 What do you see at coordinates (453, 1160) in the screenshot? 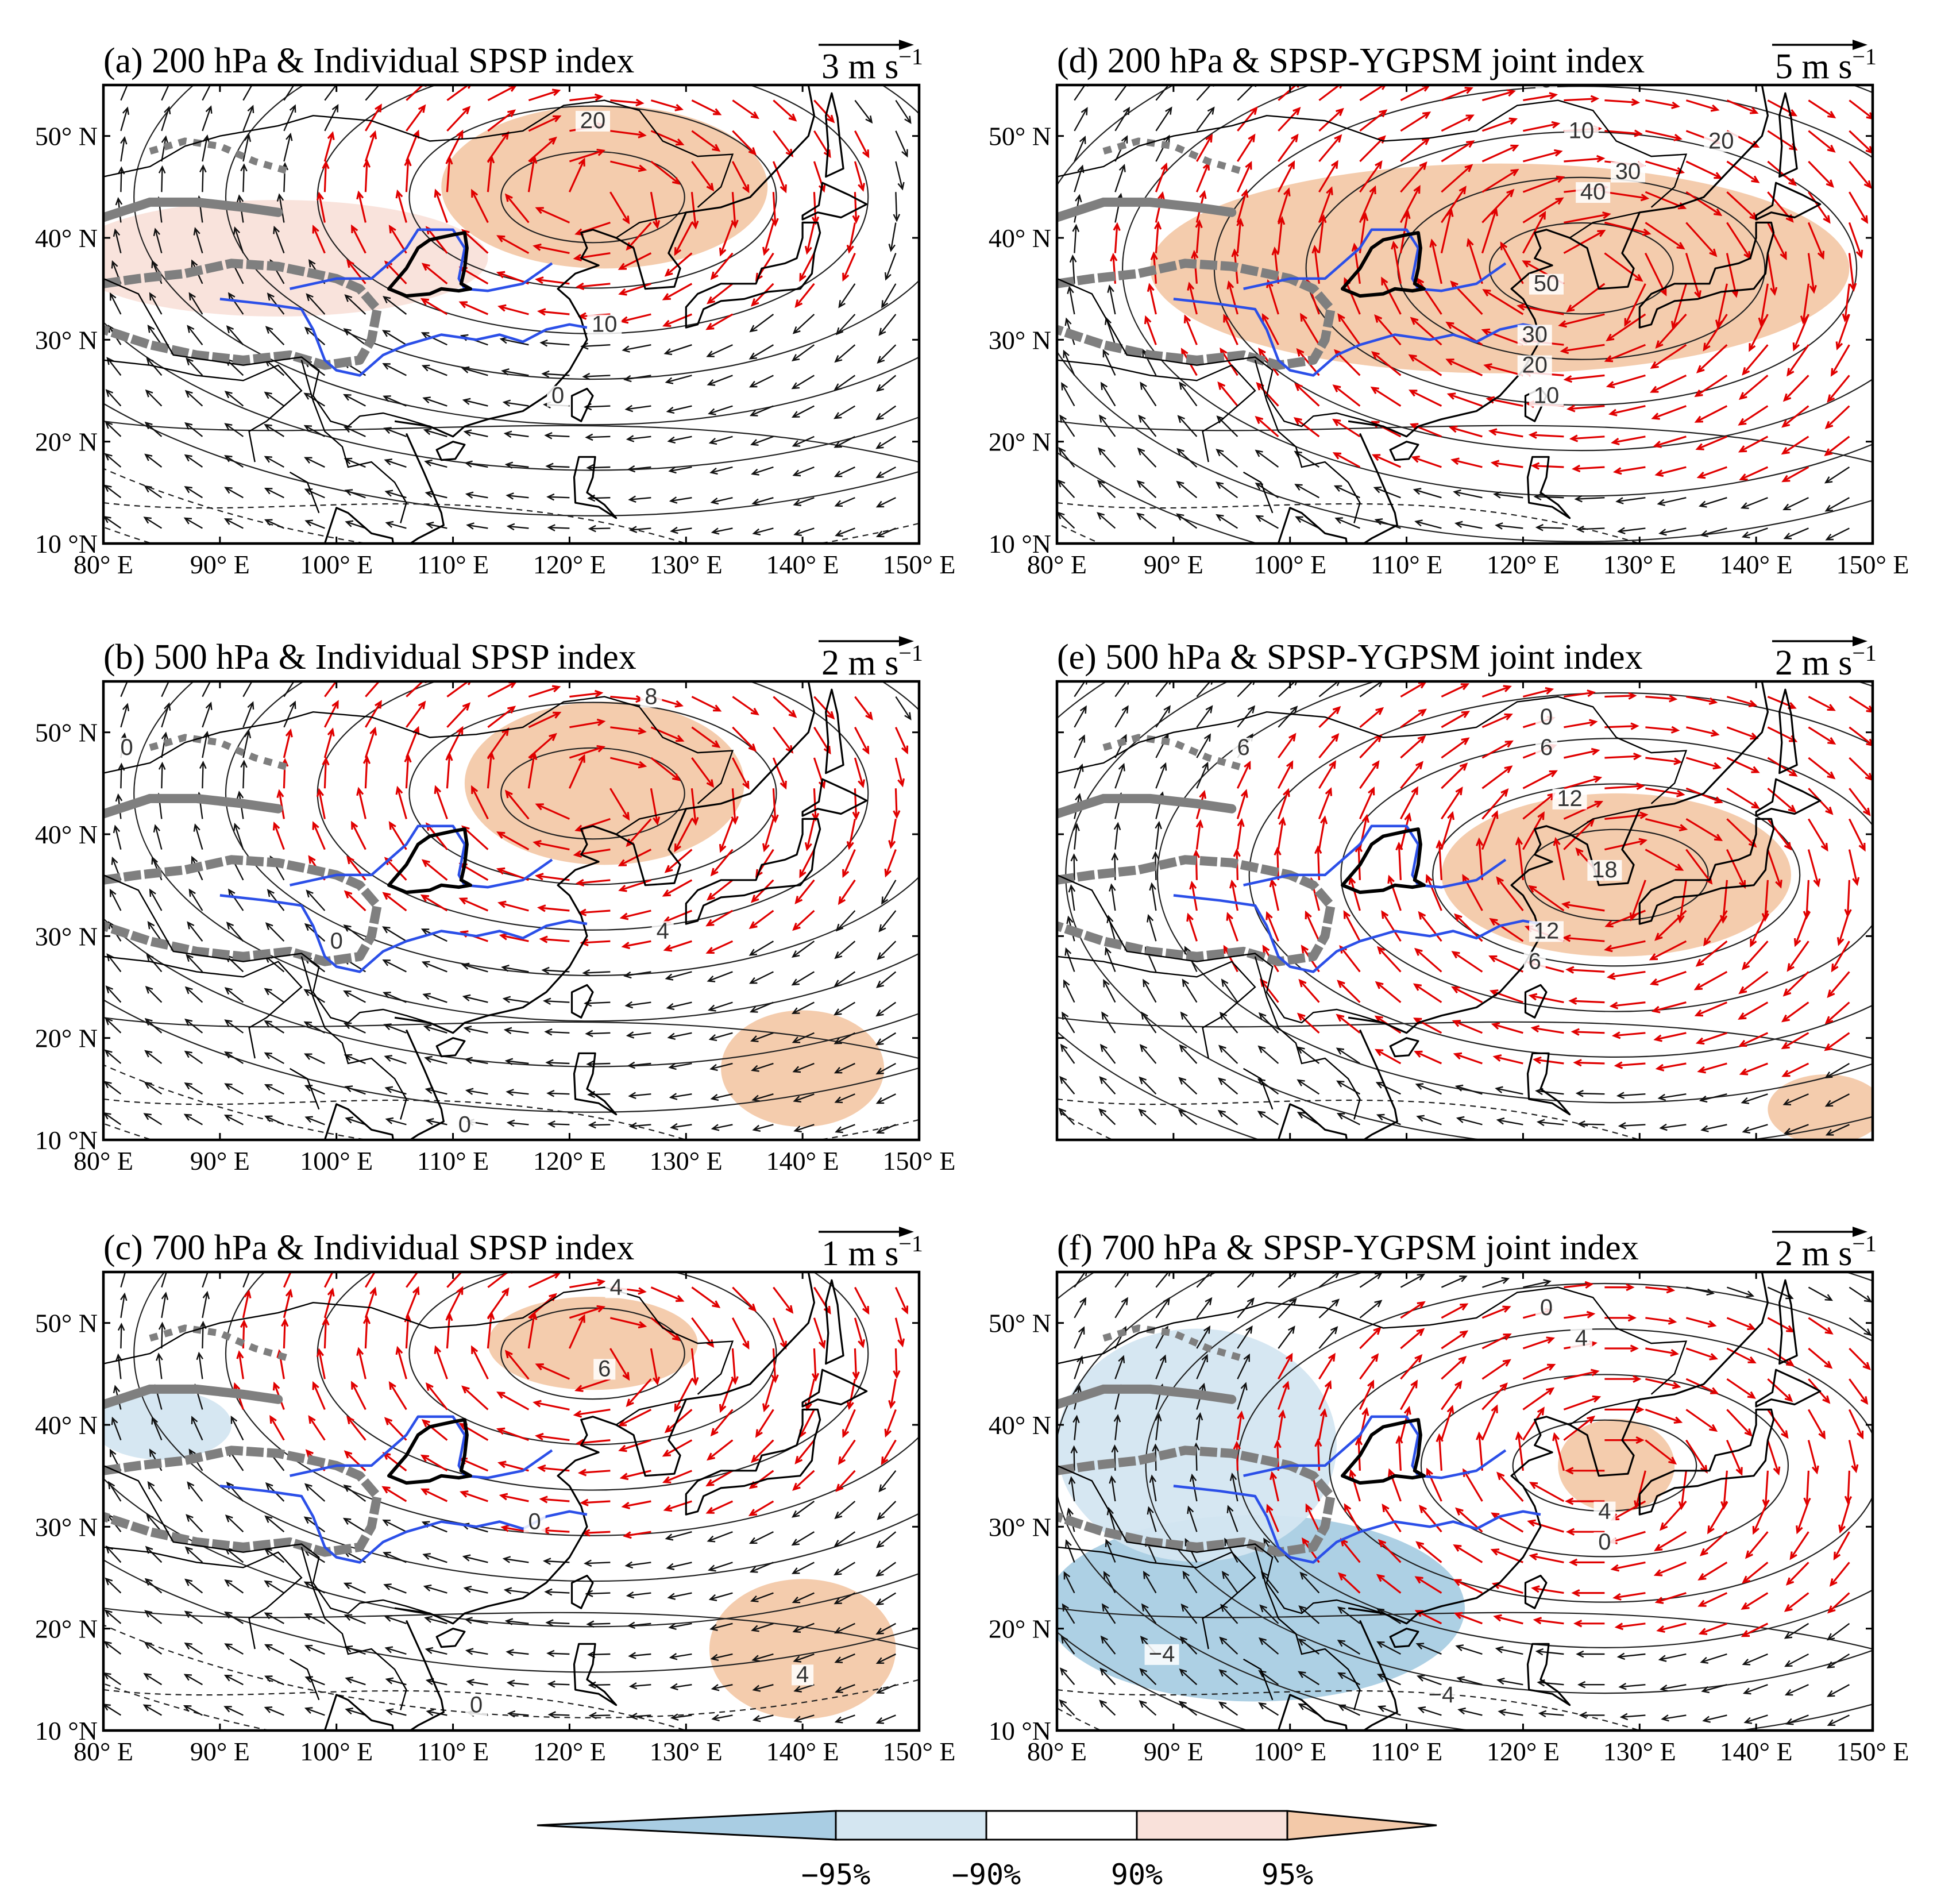
I see `x-tick-label: 110° E` at bounding box center [453, 1160].